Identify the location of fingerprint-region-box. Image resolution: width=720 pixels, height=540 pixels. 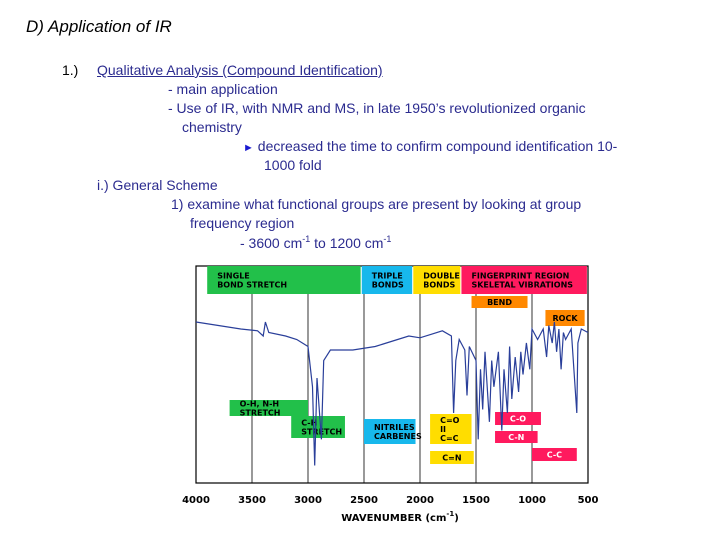
(524, 280).